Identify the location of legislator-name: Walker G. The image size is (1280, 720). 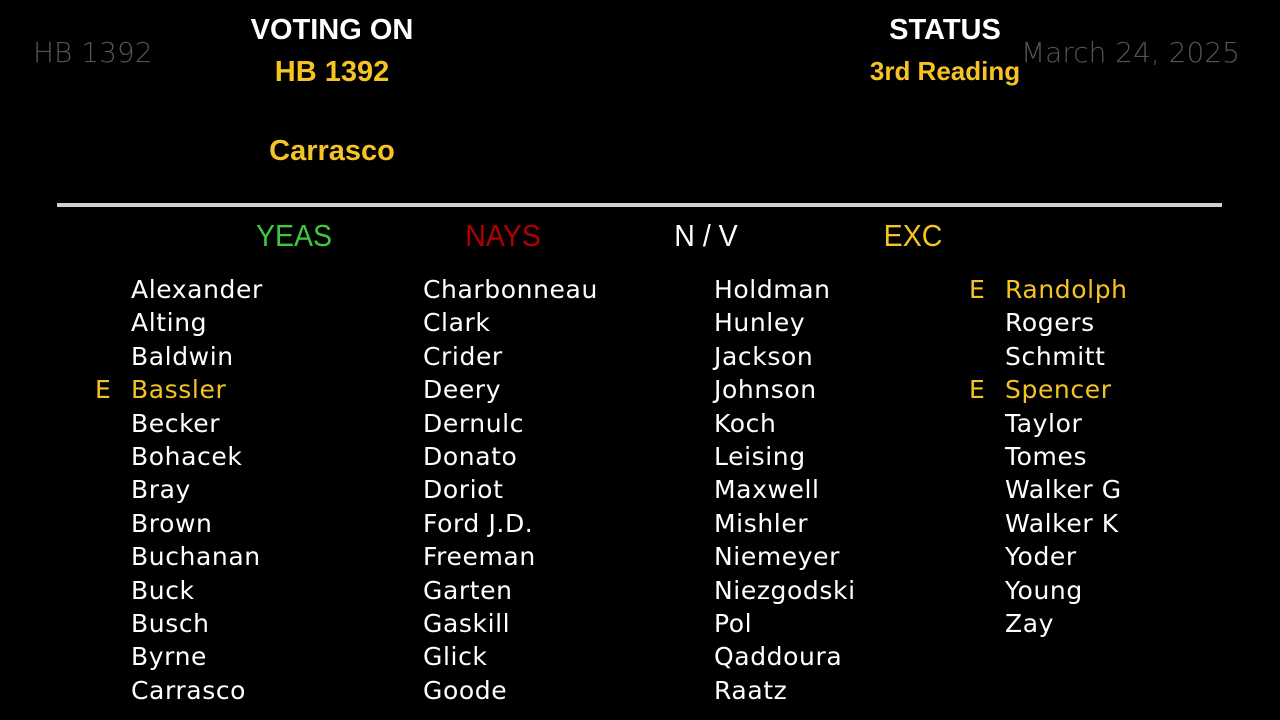
(1063, 490).